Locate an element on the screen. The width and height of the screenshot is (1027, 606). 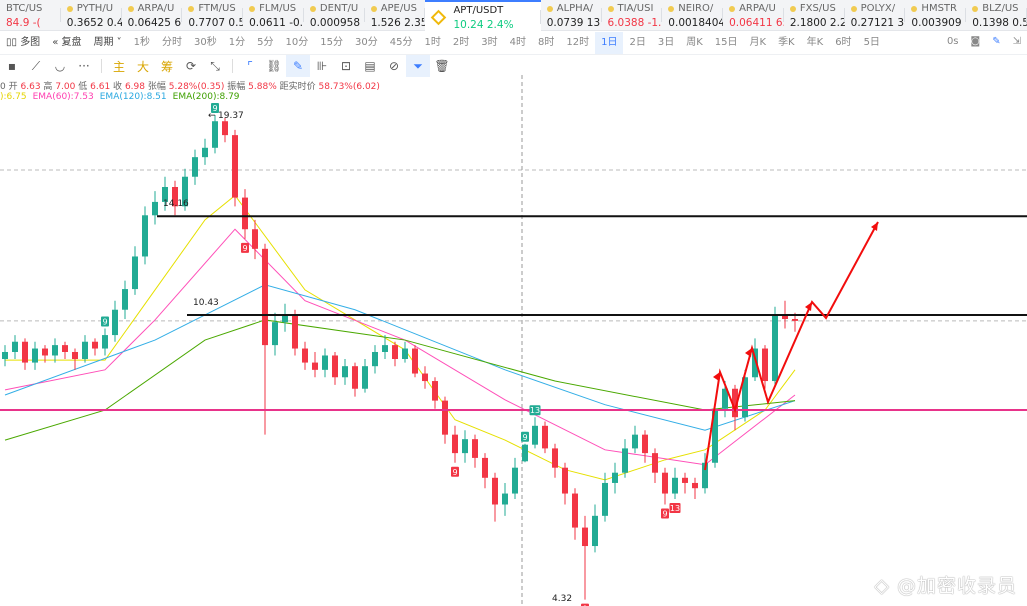
ticker-tab: BLZ/US 0.1398 0.5 is located at coordinates (996, 15).